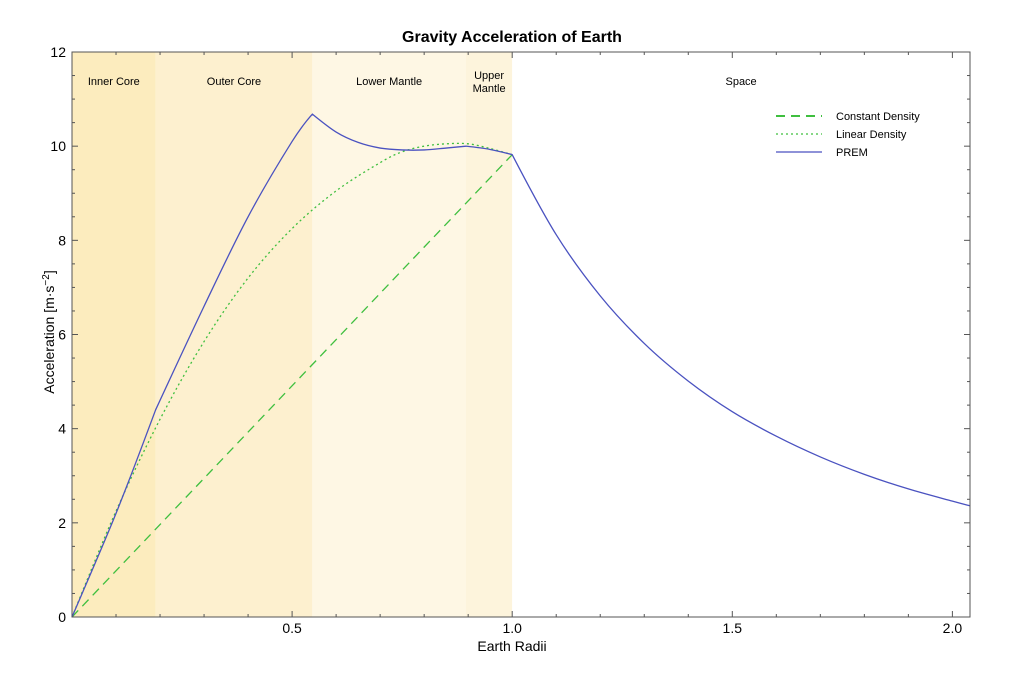 This screenshot has width=1024, height=682. What do you see at coordinates (489, 76) in the screenshot?
I see `region-label-line: Upper` at bounding box center [489, 76].